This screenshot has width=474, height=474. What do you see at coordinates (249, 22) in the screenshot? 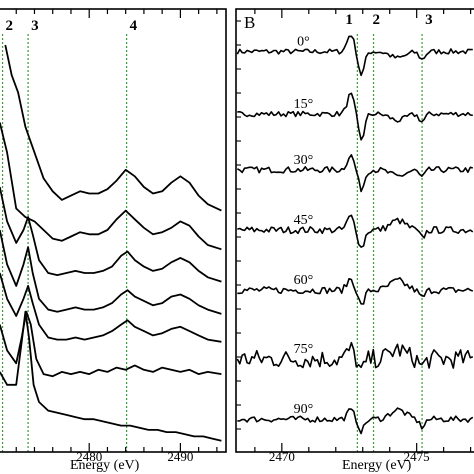
I see `panel-b-letter: B` at bounding box center [249, 22].